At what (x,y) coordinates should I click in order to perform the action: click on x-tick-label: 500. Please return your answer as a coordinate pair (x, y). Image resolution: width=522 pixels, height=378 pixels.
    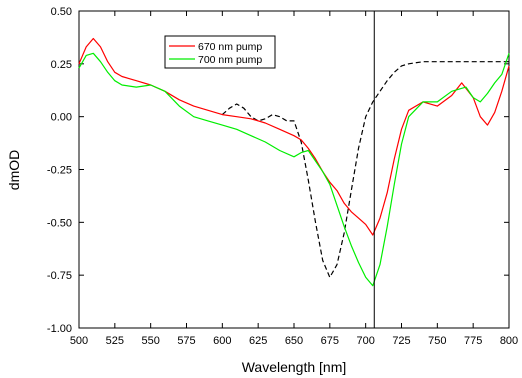
    Looking at the image, I should click on (79, 341).